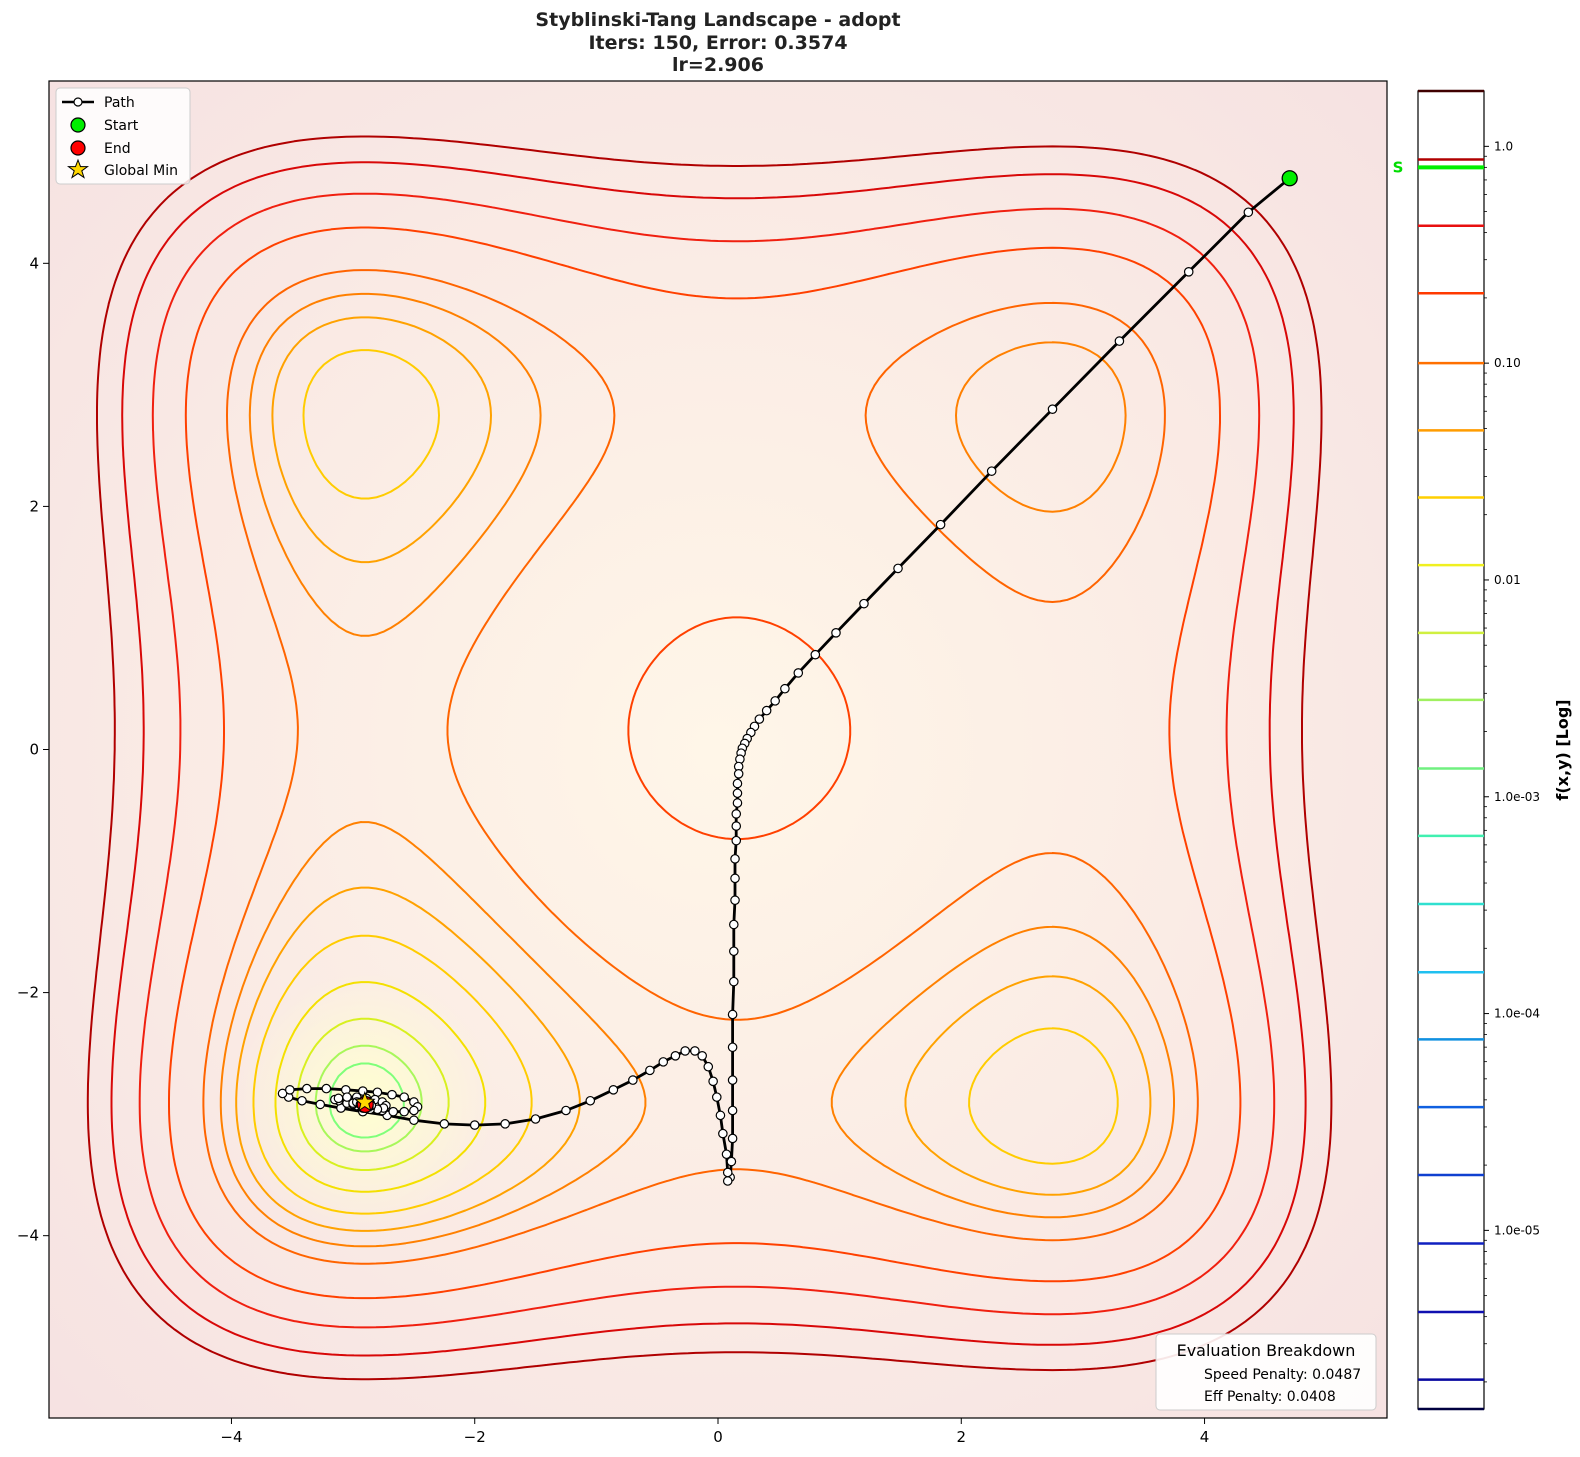 Image resolution: width=1580 pixels, height=1457 pixels. I want to click on x-axis-ticks: −4 −2 0 2 4, so click(714, 1432).